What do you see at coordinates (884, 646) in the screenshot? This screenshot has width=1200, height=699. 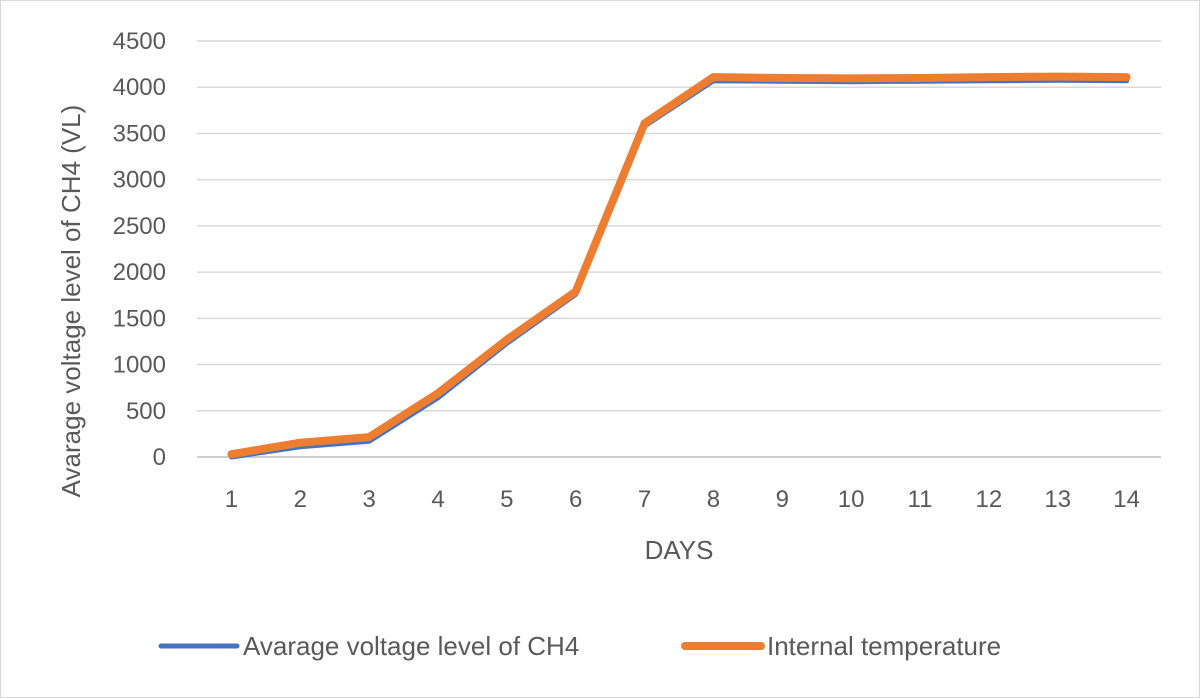 I see `legend-label: Internal temperature` at bounding box center [884, 646].